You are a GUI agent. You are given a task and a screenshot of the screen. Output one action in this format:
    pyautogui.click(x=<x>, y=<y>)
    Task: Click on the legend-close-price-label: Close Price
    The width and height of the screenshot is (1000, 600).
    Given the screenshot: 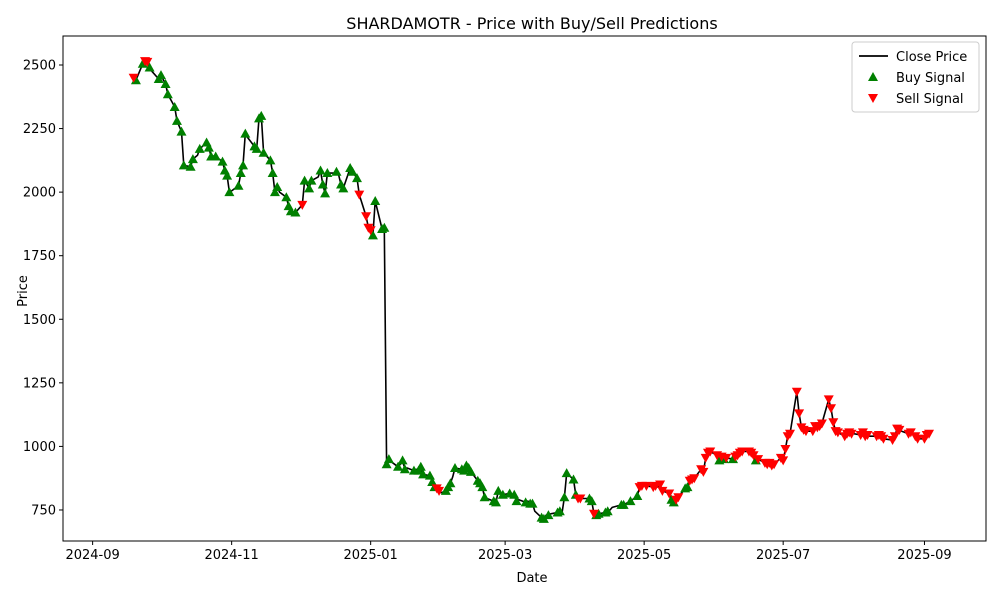 What is the action you would take?
    pyautogui.click(x=931, y=57)
    